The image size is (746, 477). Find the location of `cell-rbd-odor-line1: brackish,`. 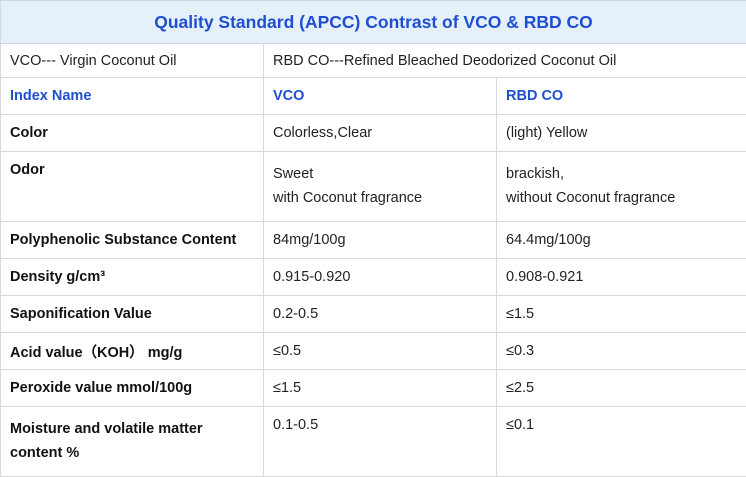

cell-rbd-odor-line1: brackish, is located at coordinates (621, 174).